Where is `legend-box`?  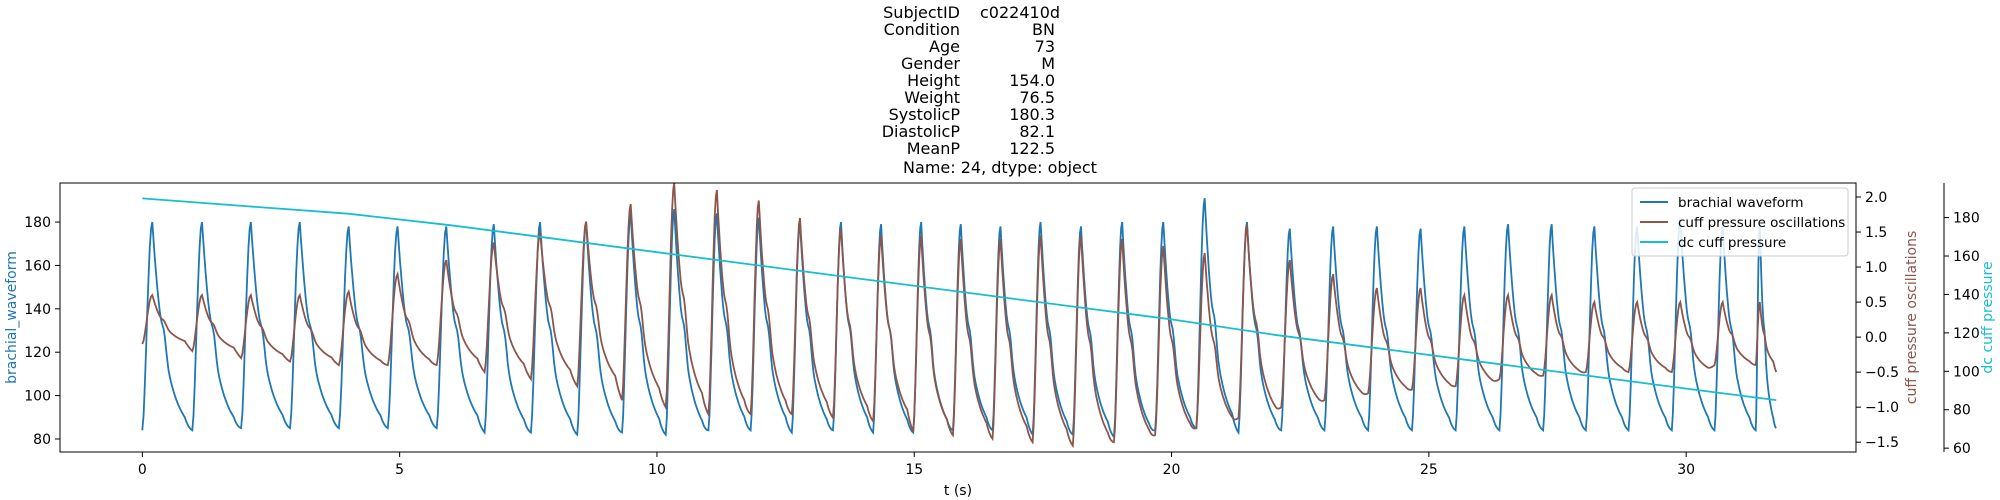
legend-box is located at coordinates (1740, 222).